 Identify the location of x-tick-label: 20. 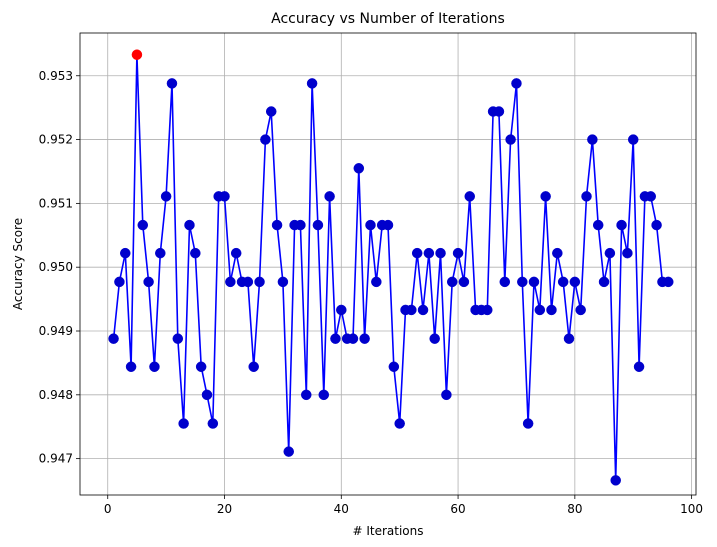
(224, 509).